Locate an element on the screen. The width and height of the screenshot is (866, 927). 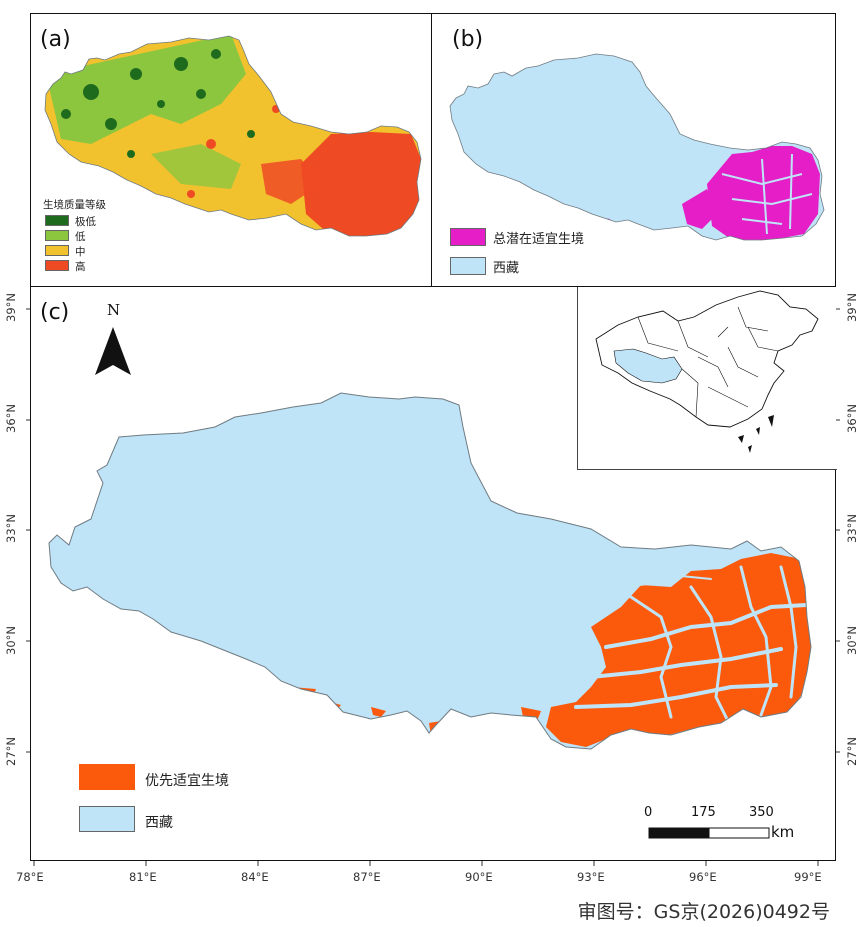
legend-label-tibet-b: 西藏 is located at coordinates (506, 268).